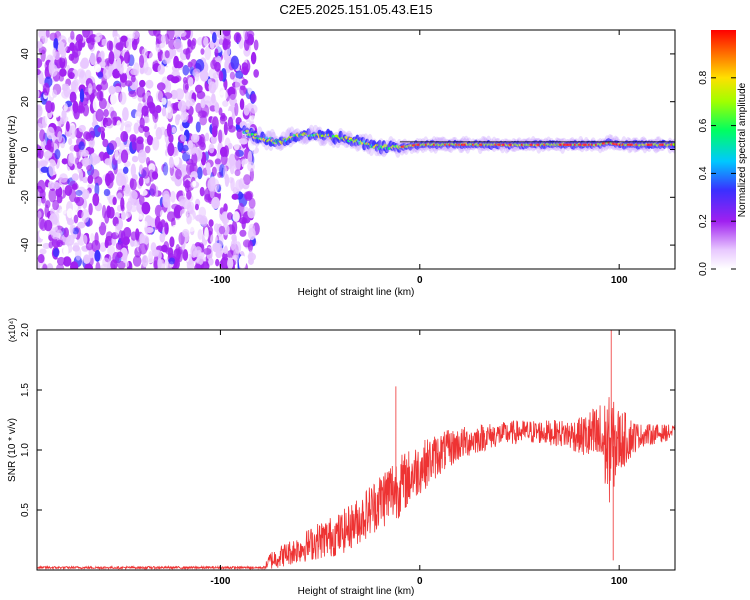 This screenshot has width=750, height=600. I want to click on colorbar-gradient, so click(723, 149).